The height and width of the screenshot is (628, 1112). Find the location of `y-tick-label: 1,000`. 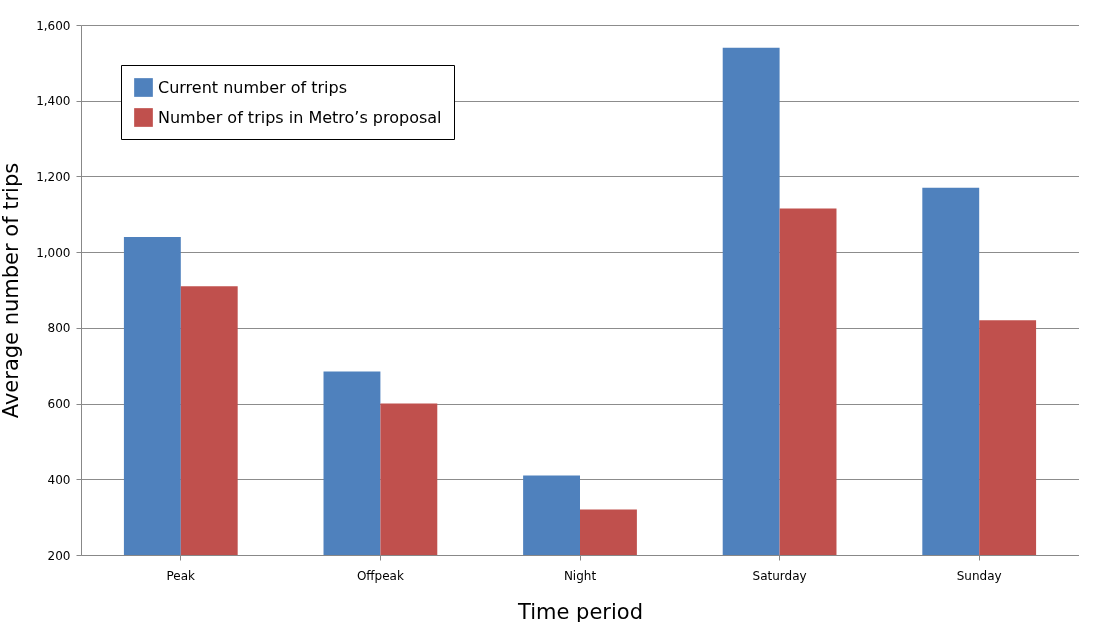

y-tick-label: 1,000 is located at coordinates (53, 252).